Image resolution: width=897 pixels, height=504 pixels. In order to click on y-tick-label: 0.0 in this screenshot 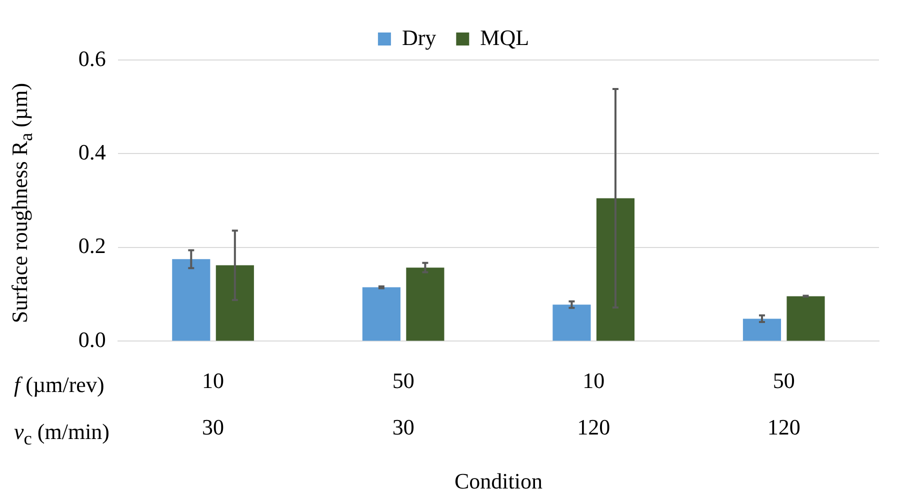, I will do `click(92, 339)`.